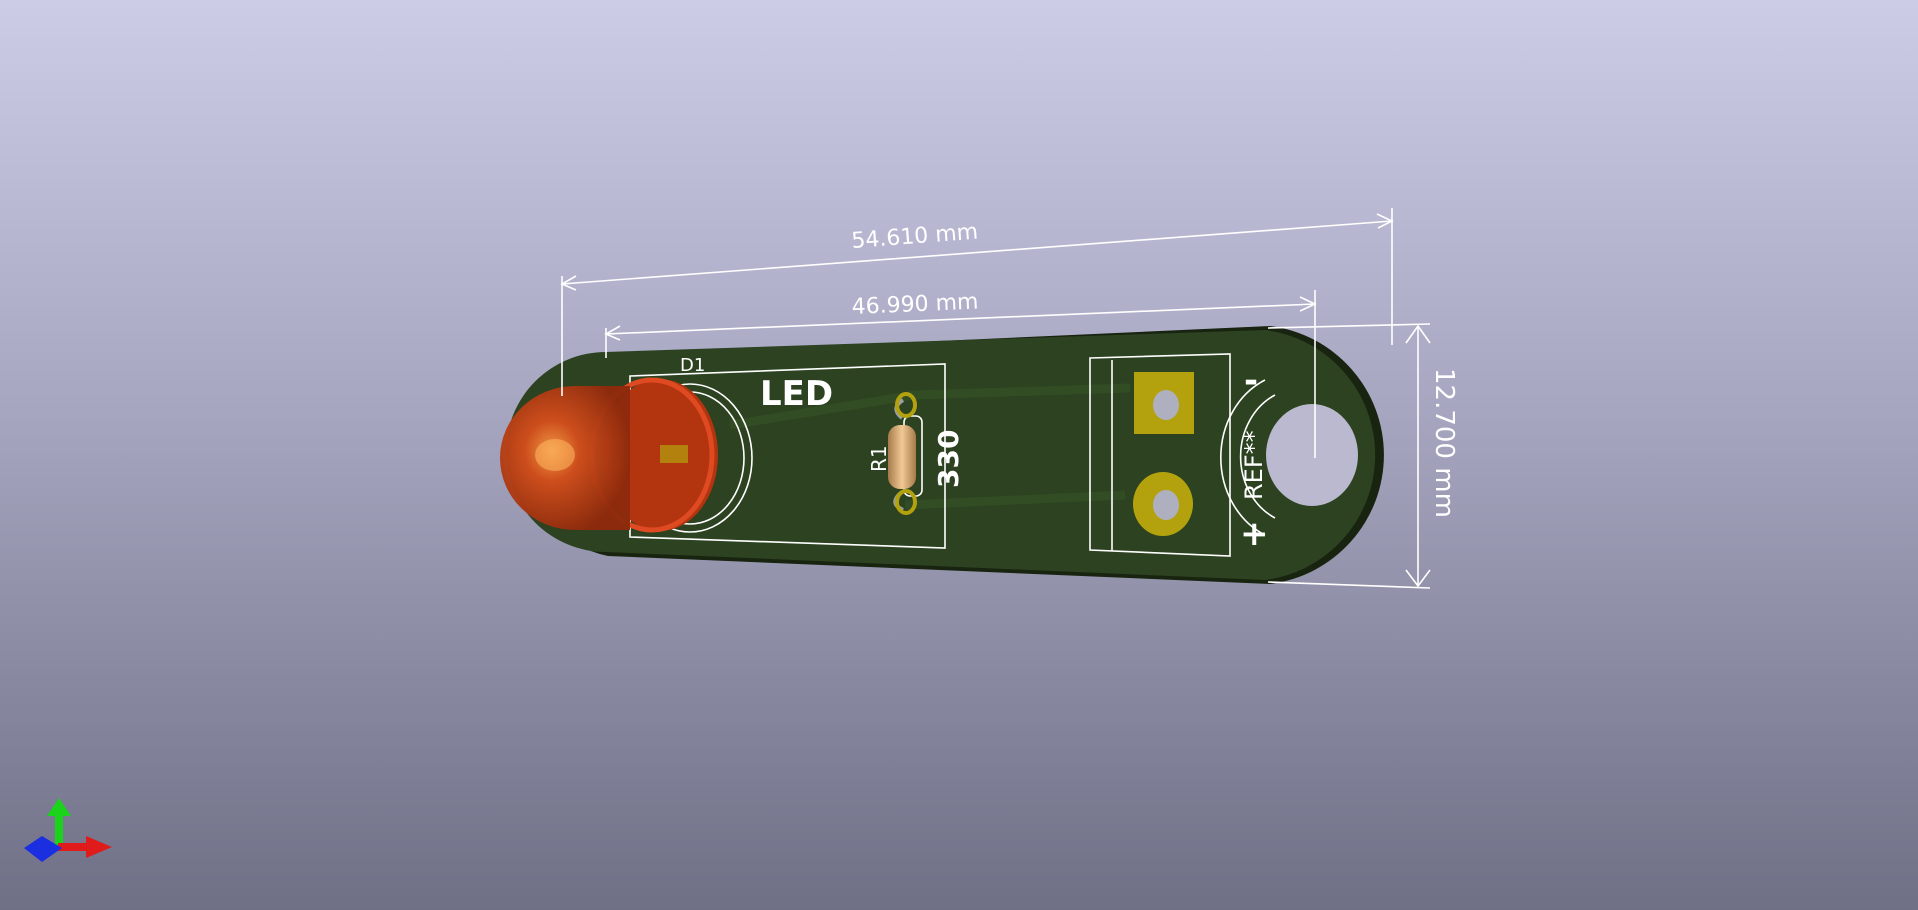 The height and width of the screenshot is (910, 1918). I want to click on led-lead-pad, so click(674, 454).